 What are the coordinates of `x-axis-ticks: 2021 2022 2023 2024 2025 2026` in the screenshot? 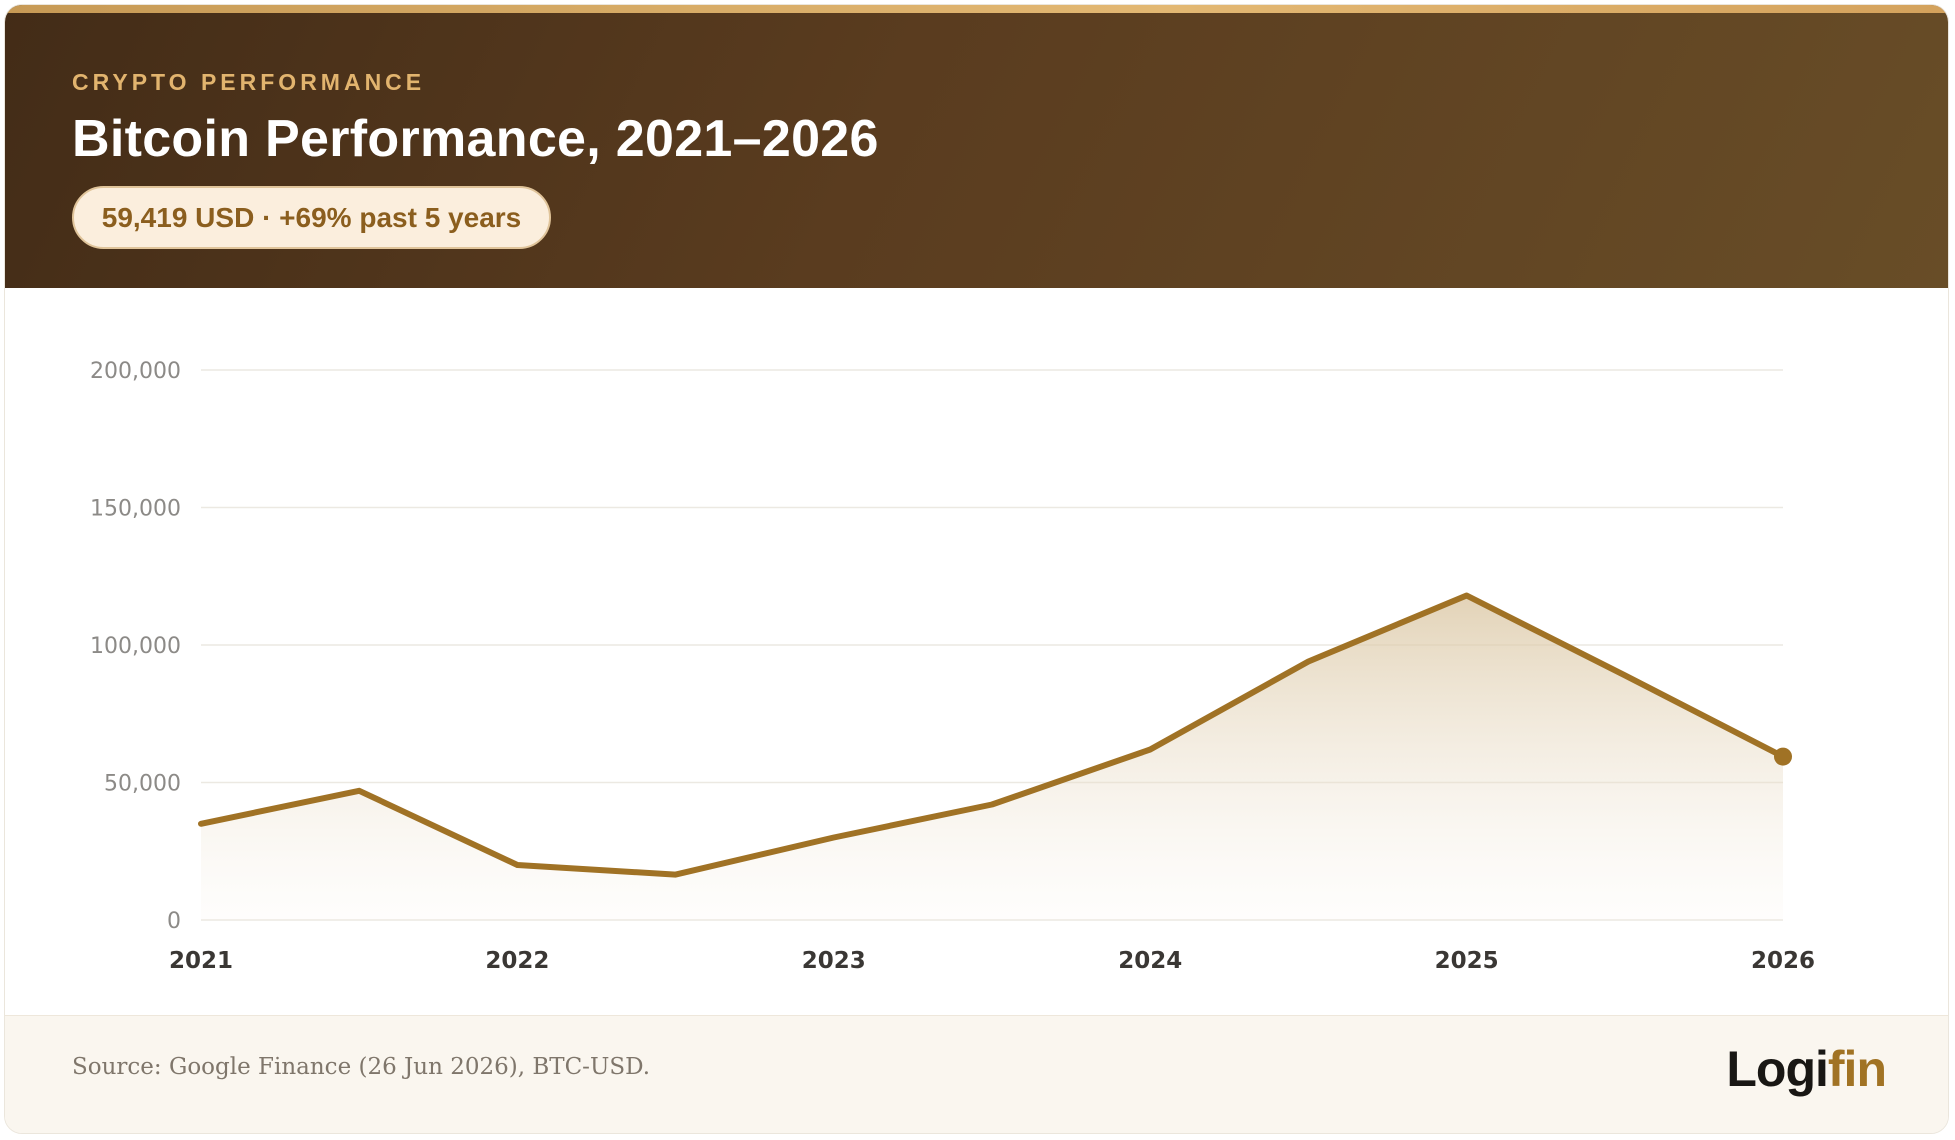 It's located at (992, 961).